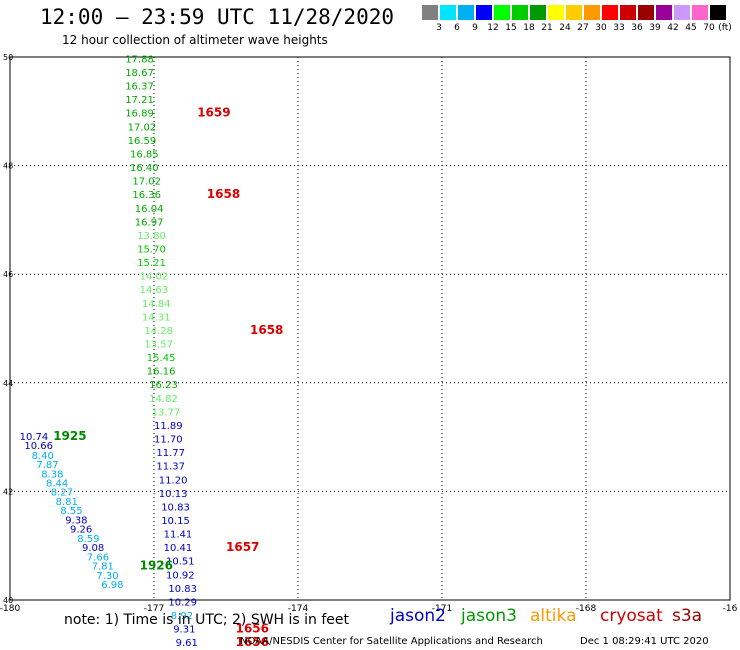 The width and height of the screenshot is (740, 650). Describe the element at coordinates (8, 166) in the screenshot. I see `lat-tick-label: 48` at that location.